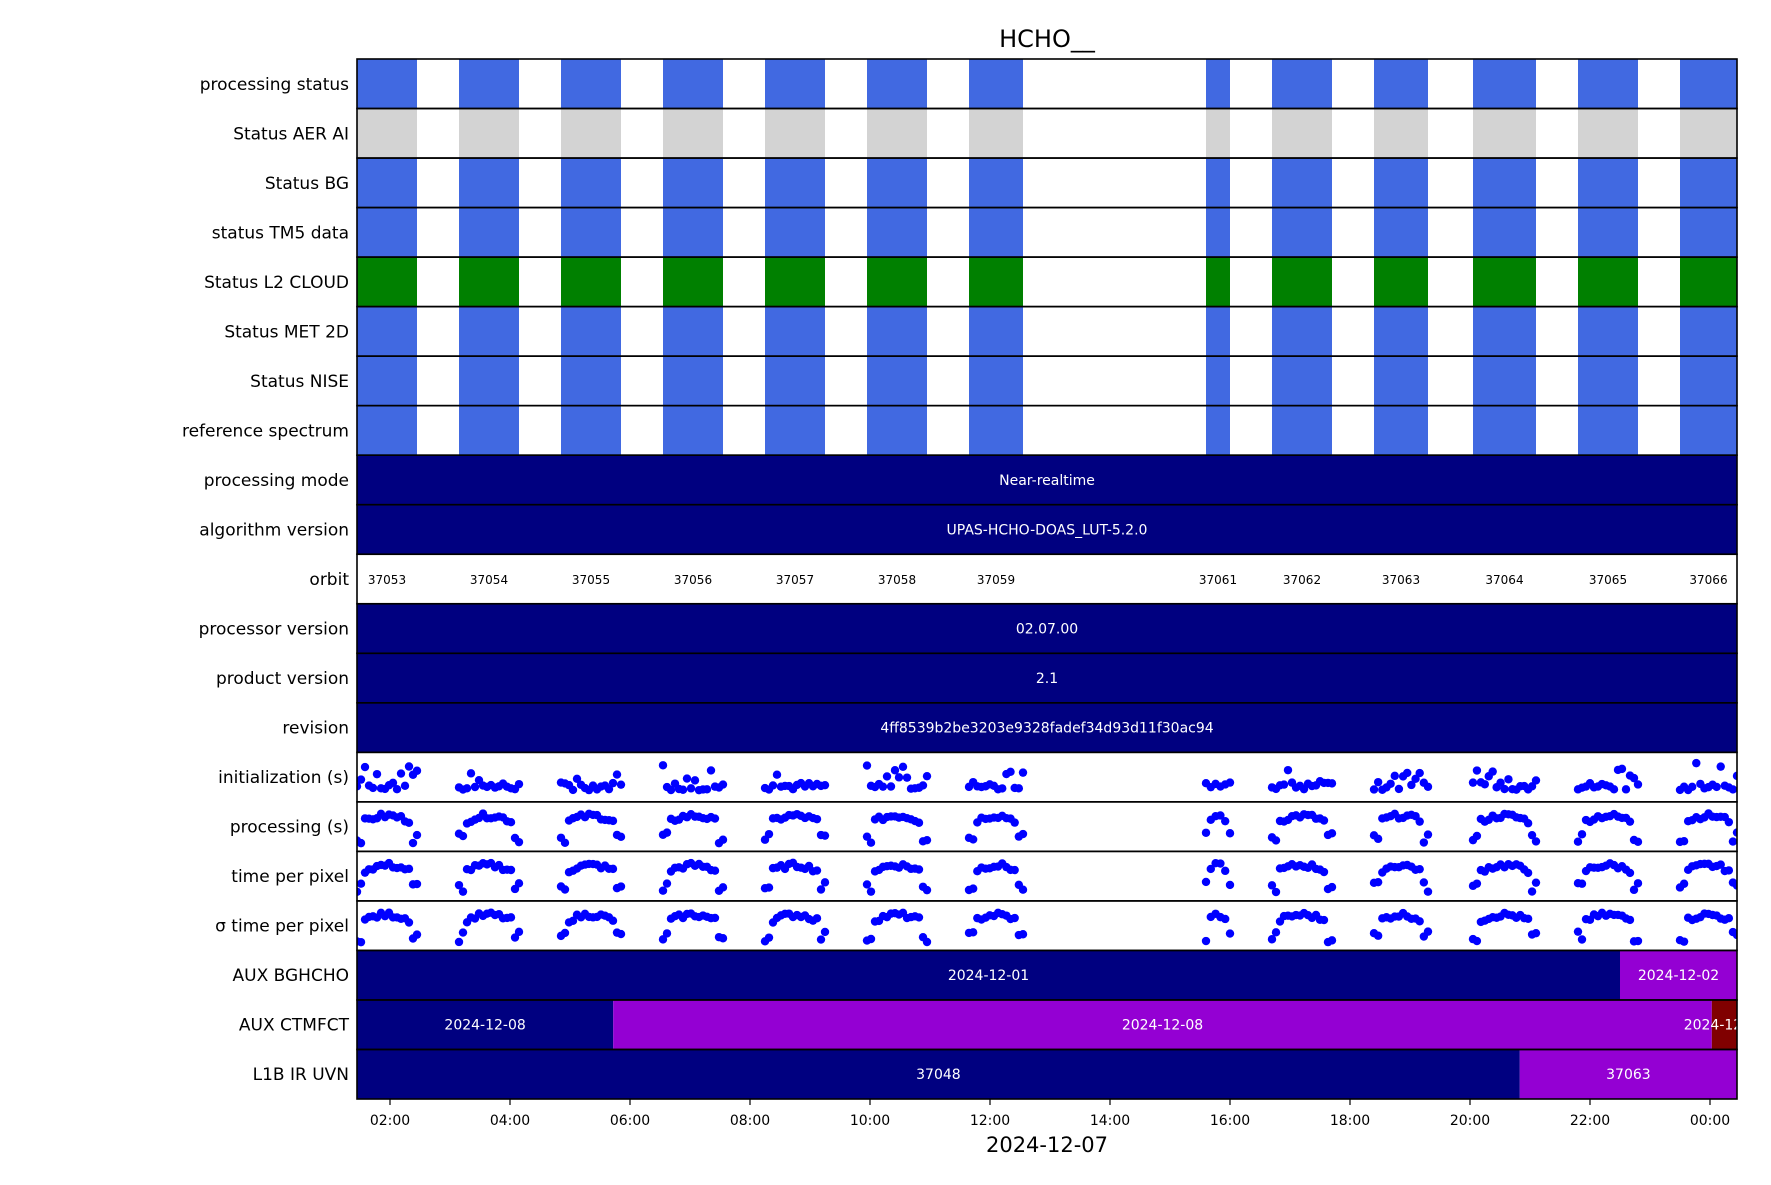  I want to click on x-tick-label: 20:00, so click(1470, 1121).